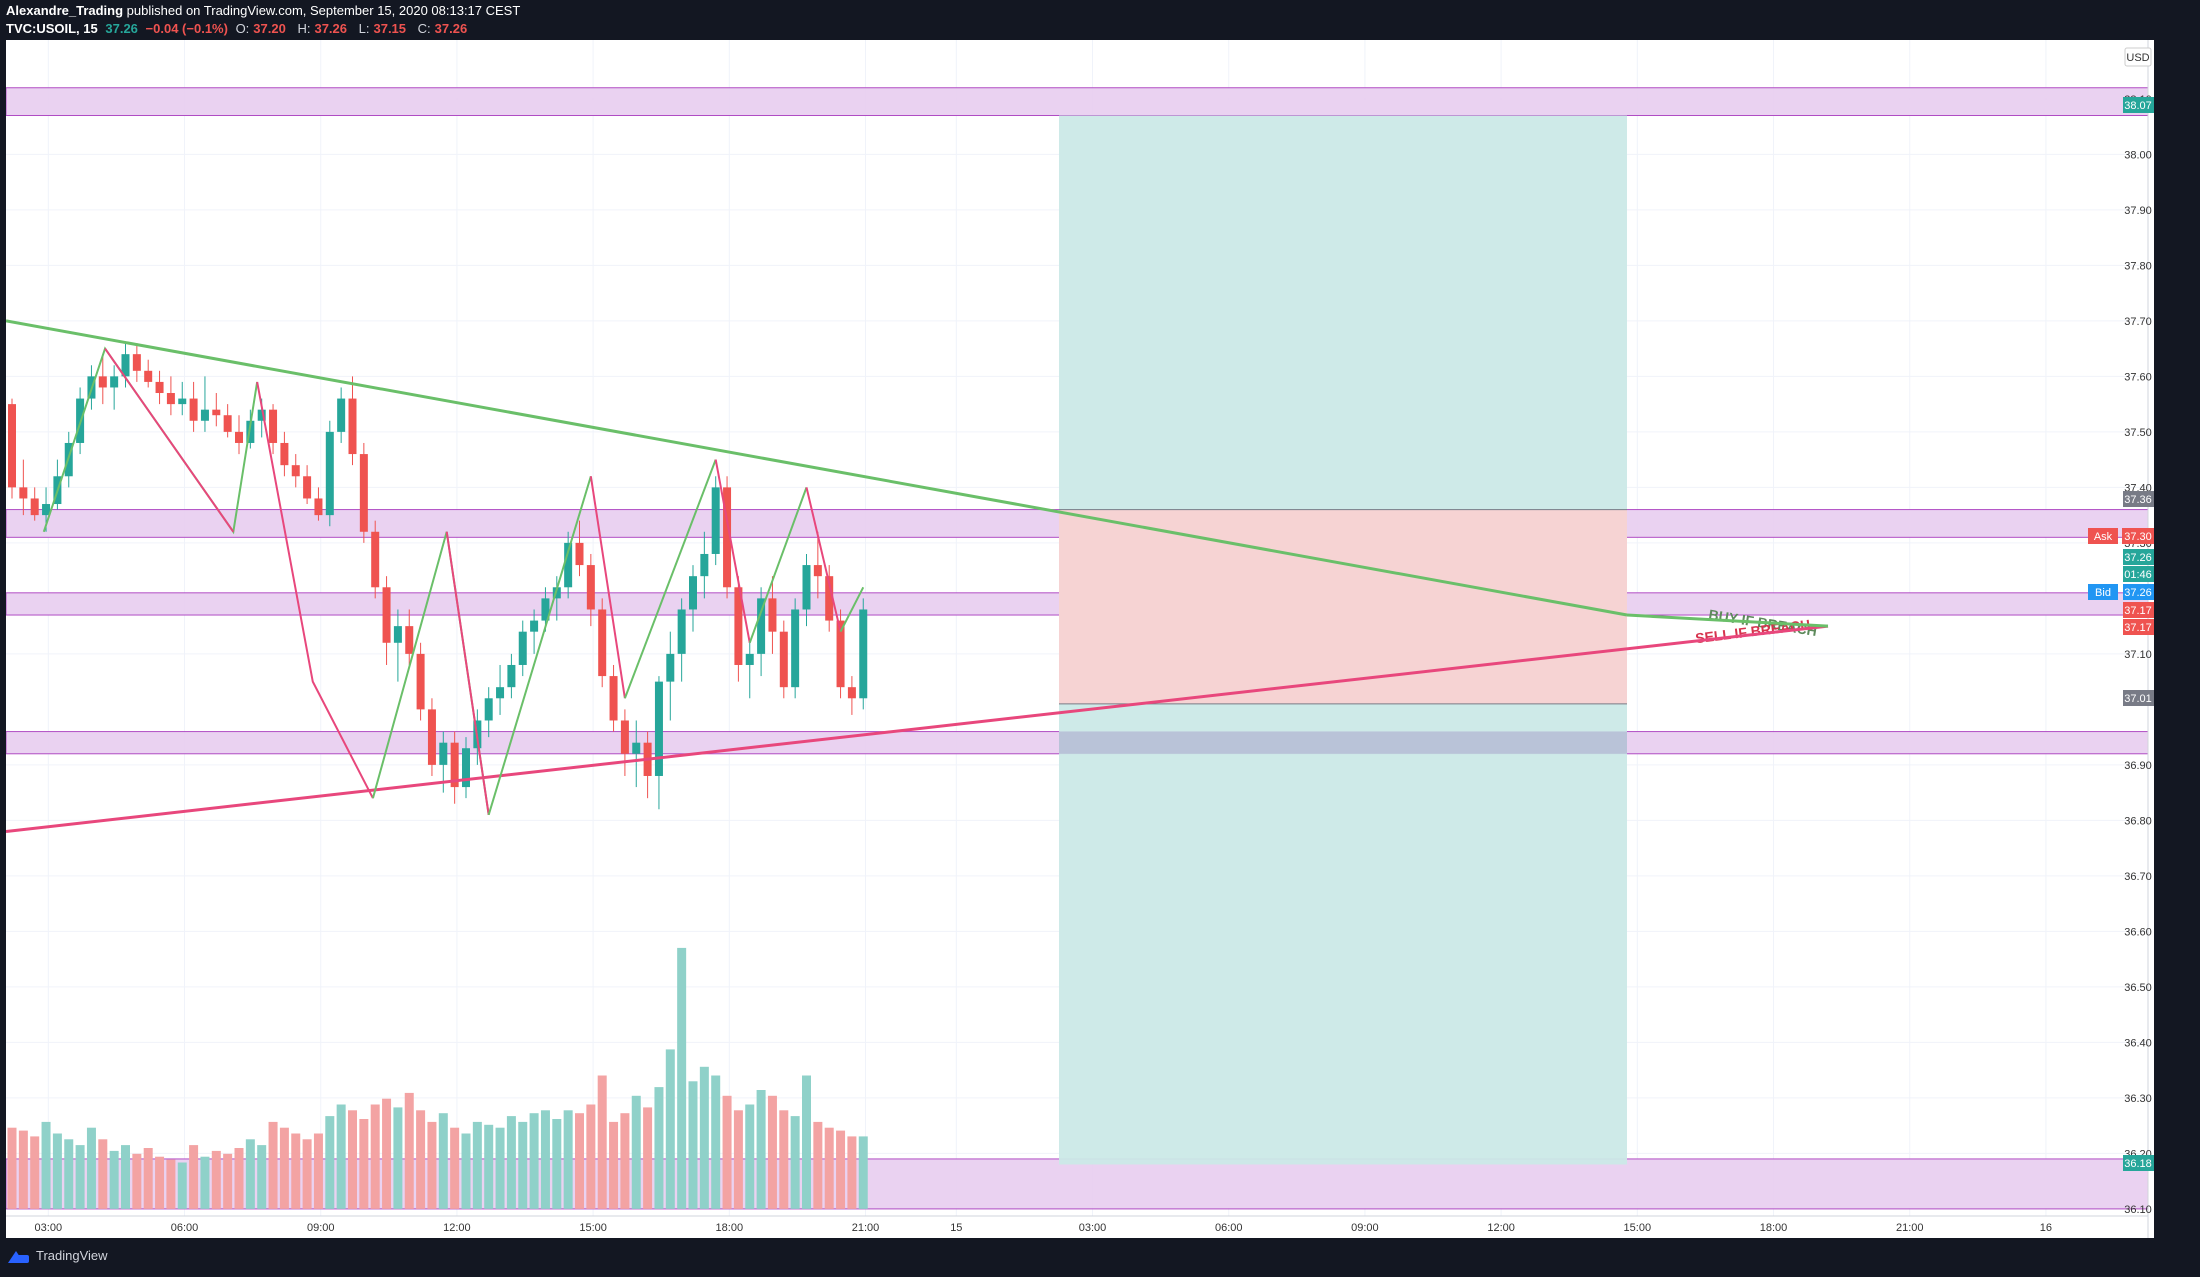 The width and height of the screenshot is (2200, 1277). I want to click on symbol-label: TVC:USOIL, 15, so click(52, 28).